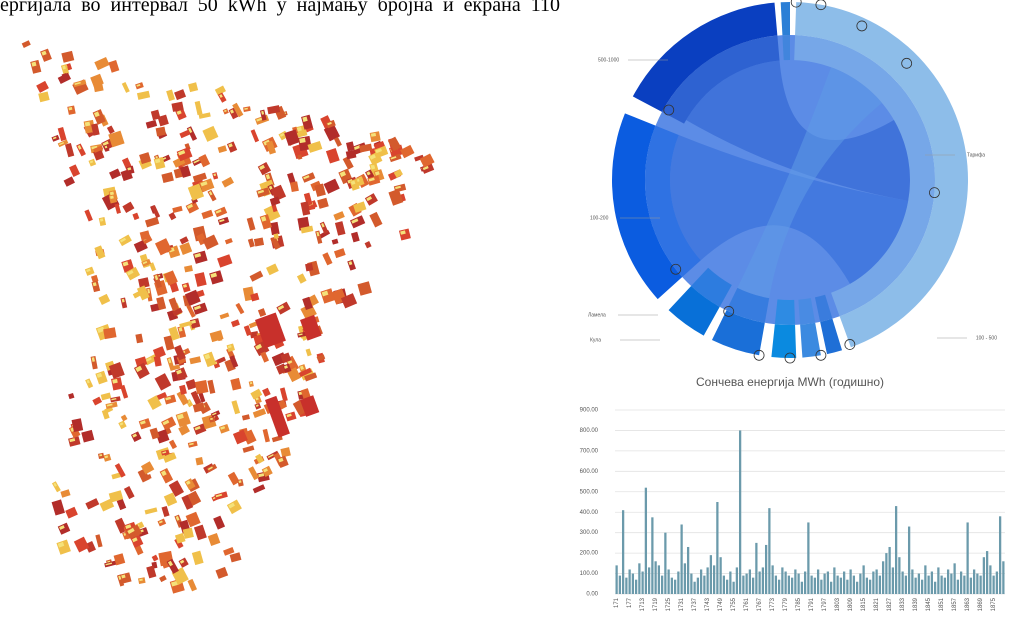  I want to click on x-tick-label: 1725, so click(669, 604).